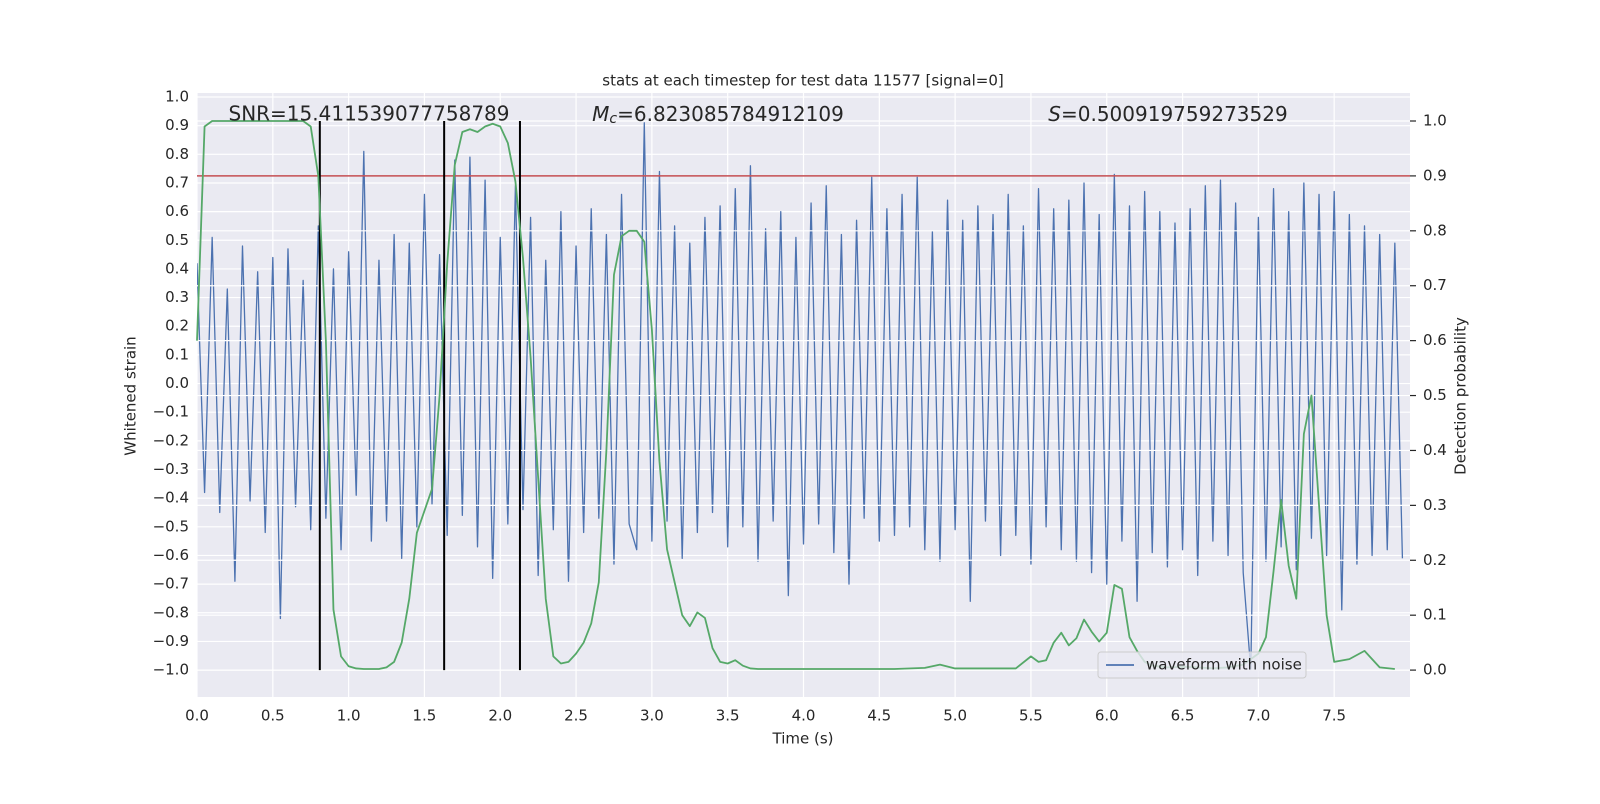 The image size is (1600, 804). I want to click on annotation-sub: c, so click(613, 119).